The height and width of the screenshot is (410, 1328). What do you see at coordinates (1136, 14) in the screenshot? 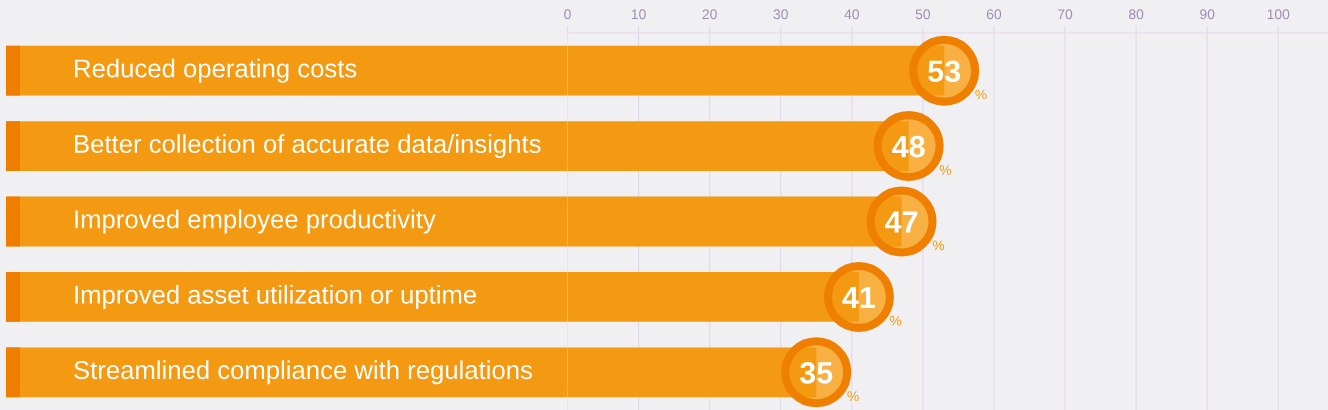
I see `x-tick-label: 80` at bounding box center [1136, 14].